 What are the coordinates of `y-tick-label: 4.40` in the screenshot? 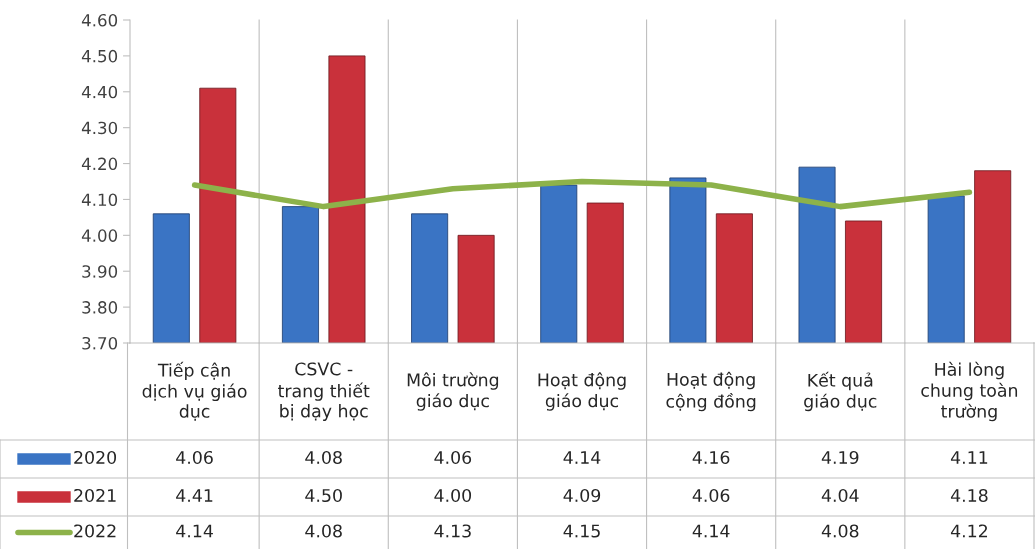 It's located at (99, 92).